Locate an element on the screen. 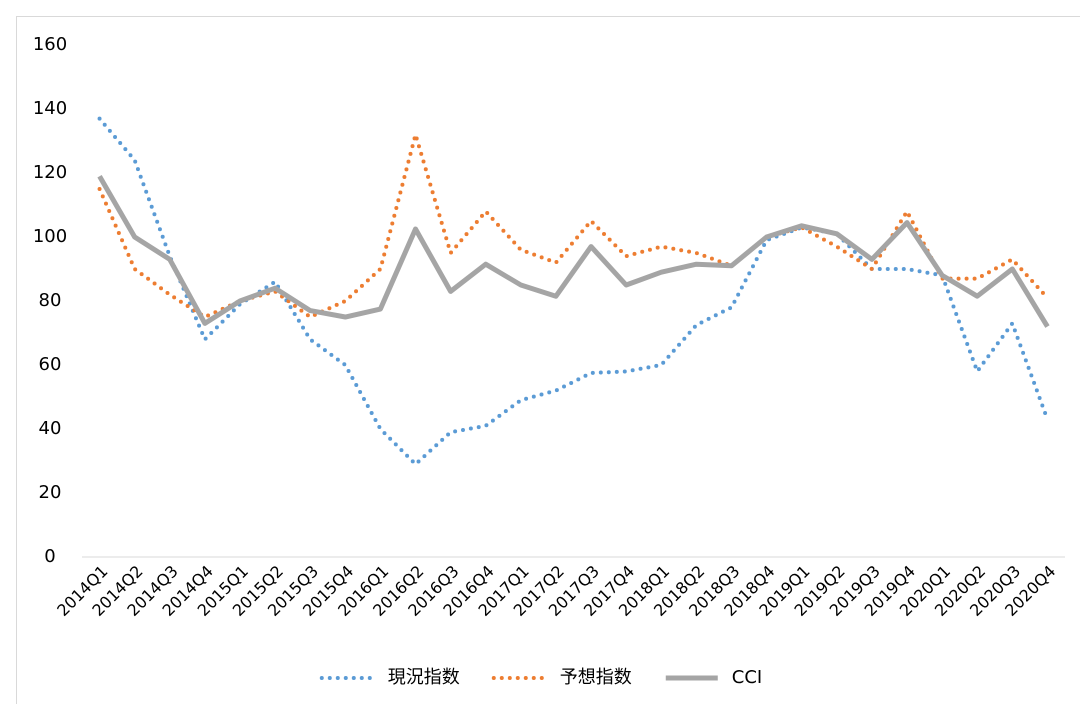 The width and height of the screenshot is (1080, 704). legend-label: CCI is located at coordinates (747, 677).